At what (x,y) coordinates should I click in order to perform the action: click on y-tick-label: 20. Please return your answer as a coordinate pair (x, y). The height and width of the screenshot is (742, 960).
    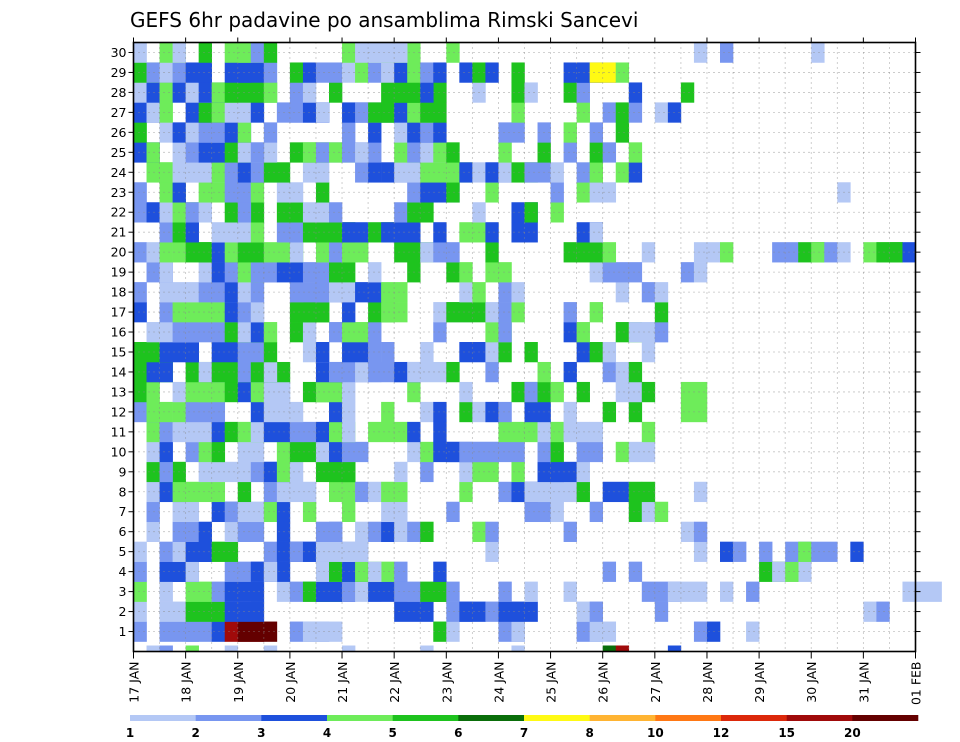
    Looking at the image, I should click on (119, 252).